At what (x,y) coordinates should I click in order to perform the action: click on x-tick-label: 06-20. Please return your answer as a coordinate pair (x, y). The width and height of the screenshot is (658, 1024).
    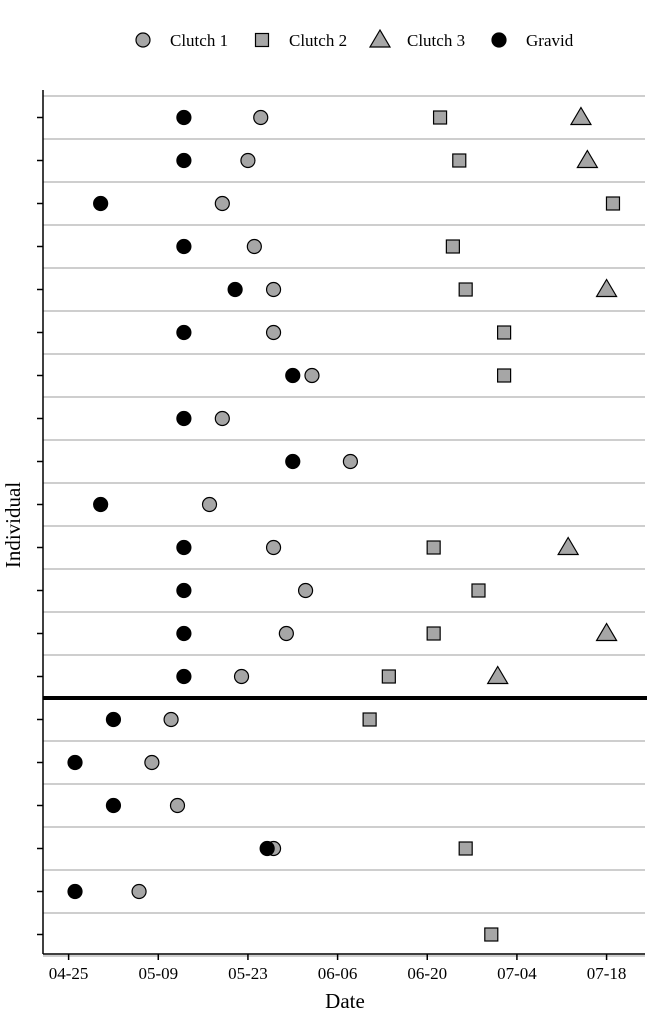
    Looking at the image, I should click on (427, 973).